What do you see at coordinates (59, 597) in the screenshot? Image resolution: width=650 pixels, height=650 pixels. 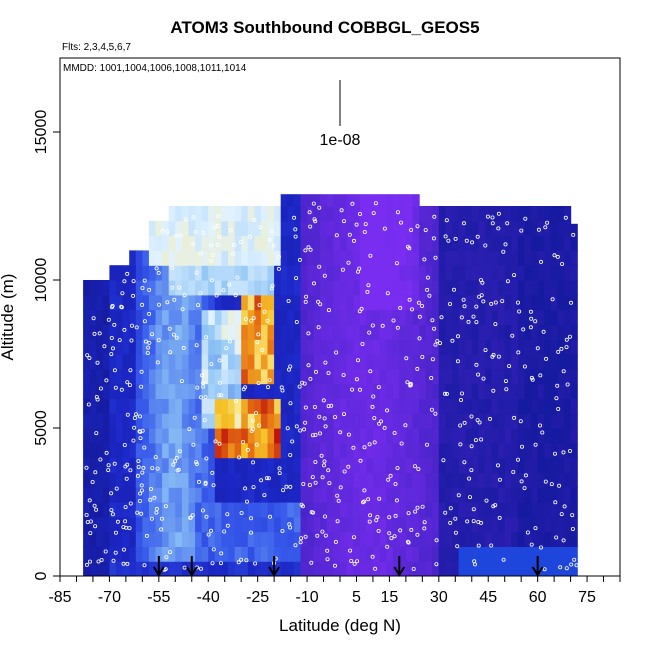 I see `x-tick-label: -85` at bounding box center [59, 597].